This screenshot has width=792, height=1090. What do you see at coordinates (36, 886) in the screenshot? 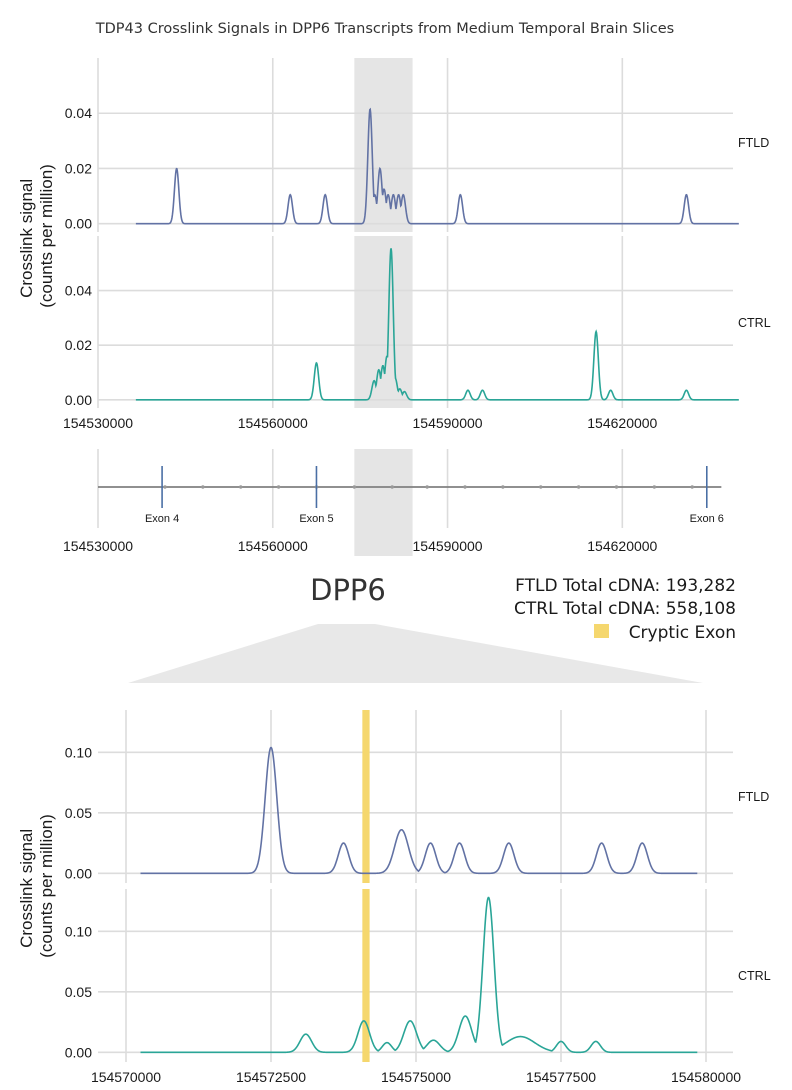
I see `y-axis-label-bottom: Crosslink signal (counts per million)` at bounding box center [36, 886].